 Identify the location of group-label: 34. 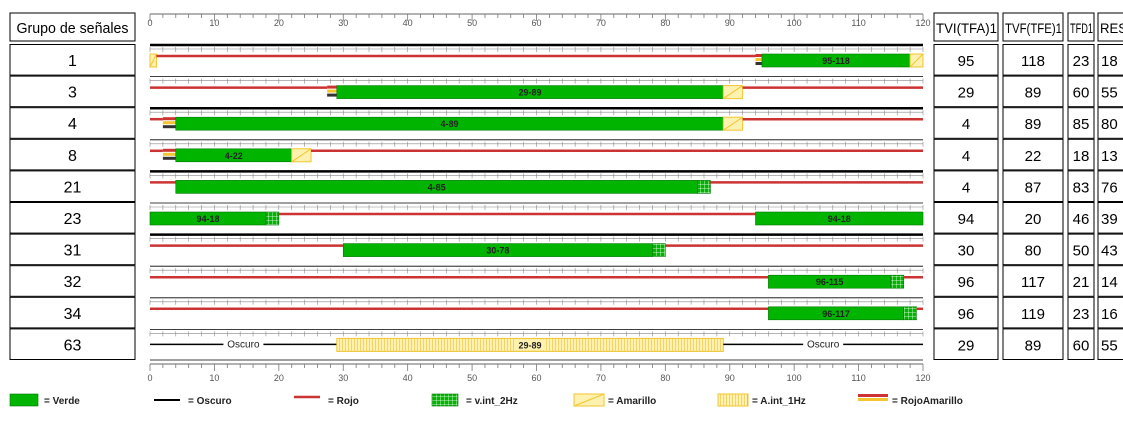
(73, 314).